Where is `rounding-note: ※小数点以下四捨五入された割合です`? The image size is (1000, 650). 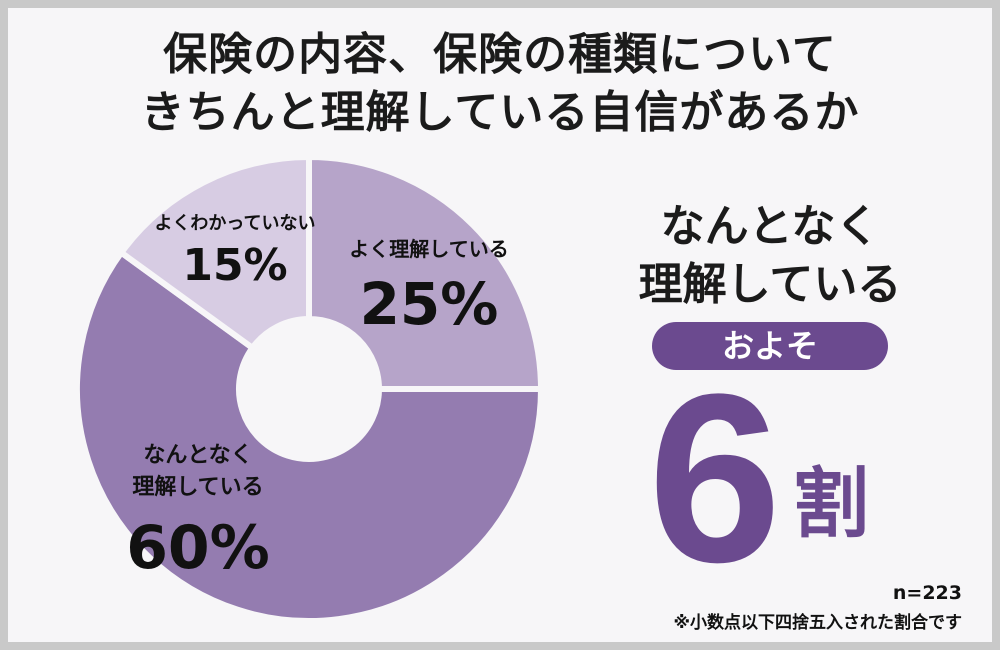
rounding-note: ※小数点以下四捨五入された割合です is located at coordinates (817, 623).